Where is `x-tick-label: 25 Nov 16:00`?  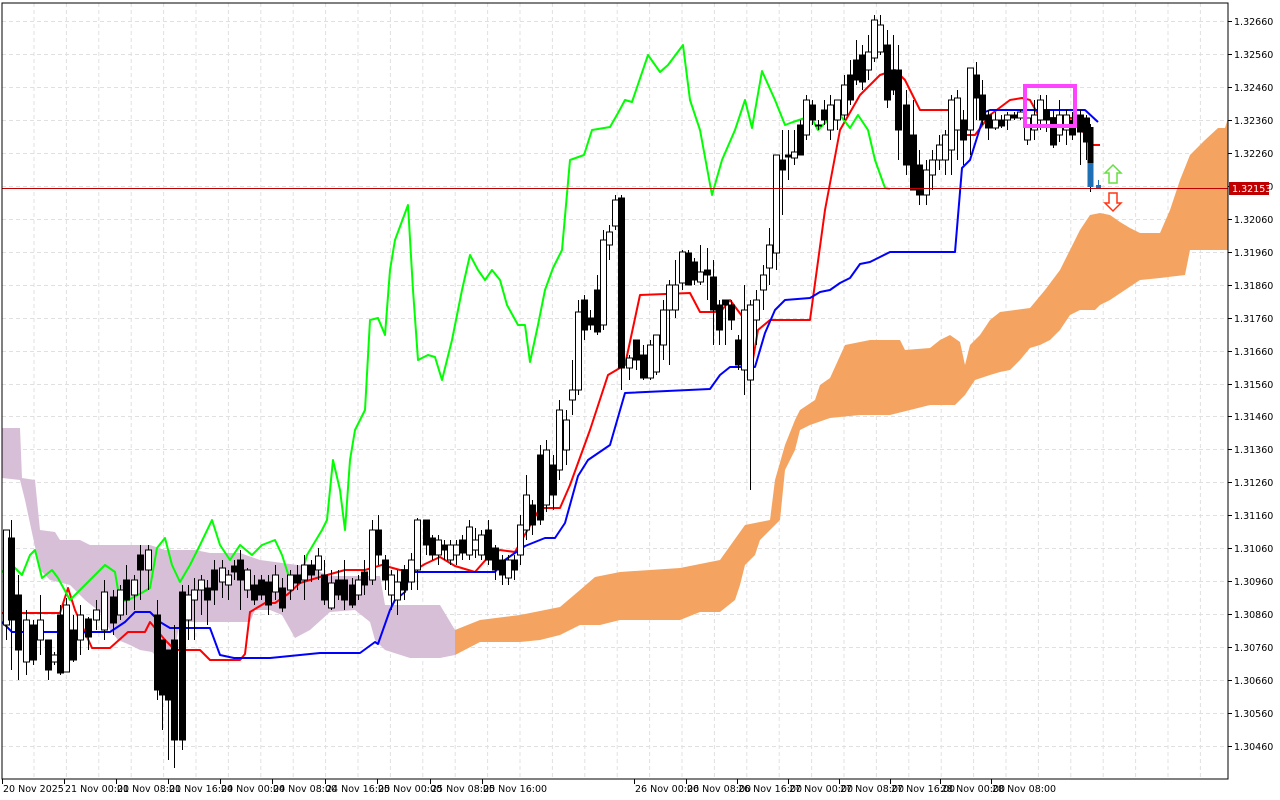
x-tick-label: 25 Nov 16:00 is located at coordinates (515, 789).